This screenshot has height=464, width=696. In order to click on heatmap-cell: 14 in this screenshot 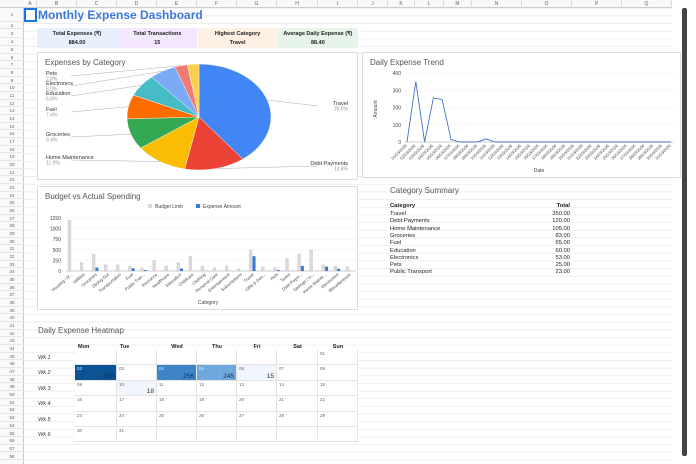, I will do `click(297, 388)`.